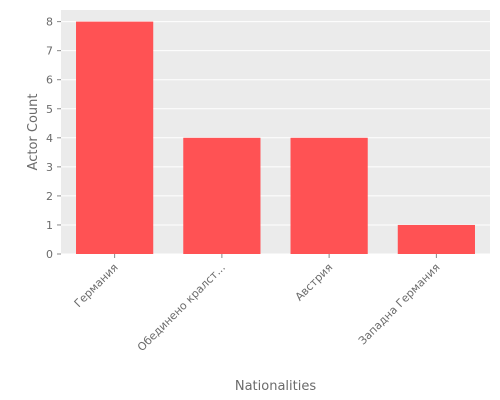  Describe the element at coordinates (49, 138) in the screenshot. I see `y-tick-label: 4` at that location.